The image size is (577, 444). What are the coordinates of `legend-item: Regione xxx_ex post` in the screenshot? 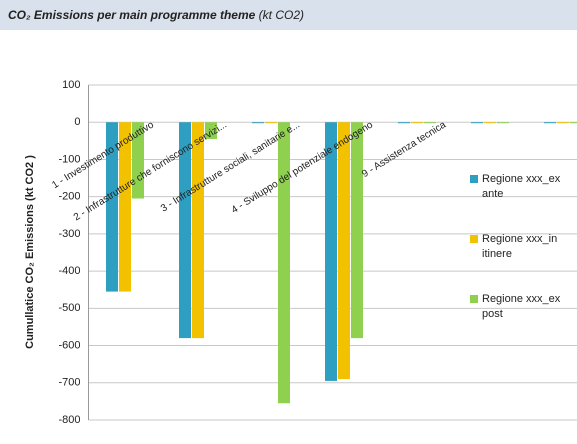 It's located at (520, 307).